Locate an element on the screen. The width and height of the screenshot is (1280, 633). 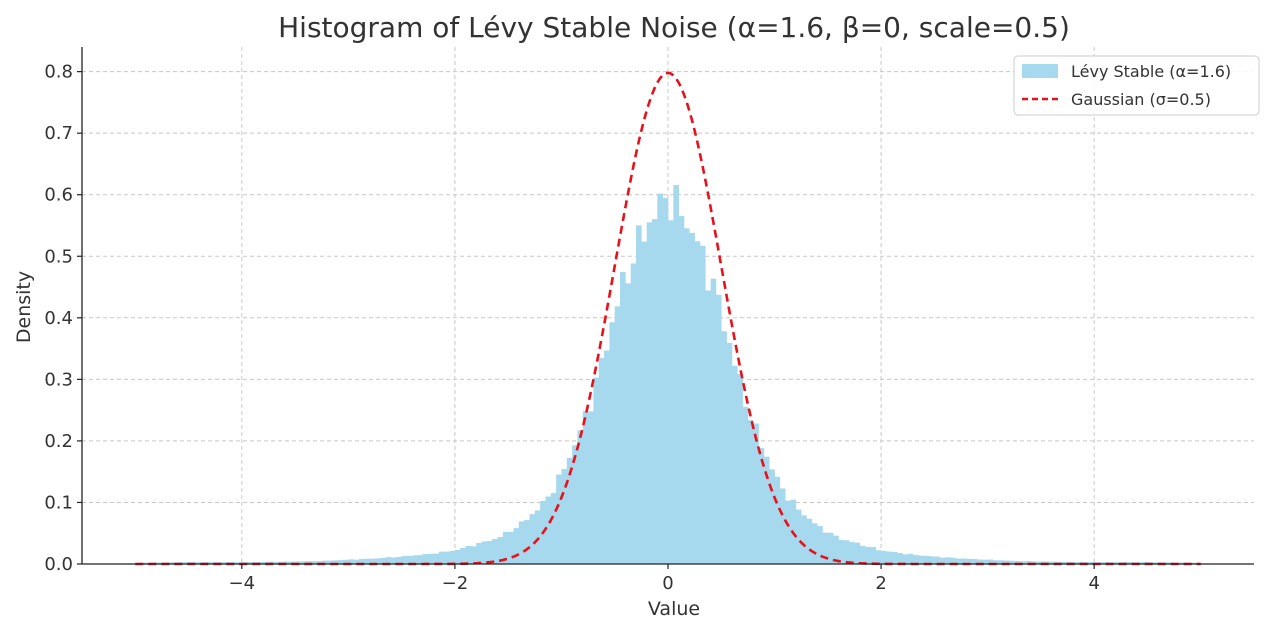
y-tick-label: 0.3 is located at coordinates (58, 379).